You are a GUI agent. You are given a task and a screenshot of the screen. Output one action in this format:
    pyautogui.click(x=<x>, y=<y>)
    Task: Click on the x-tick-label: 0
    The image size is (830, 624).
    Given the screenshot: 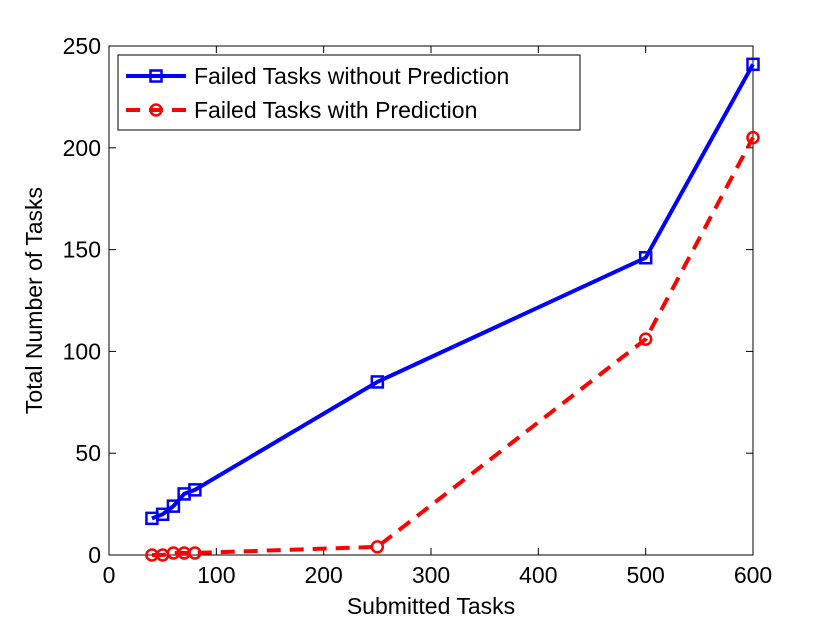 What is the action you would take?
    pyautogui.click(x=109, y=575)
    